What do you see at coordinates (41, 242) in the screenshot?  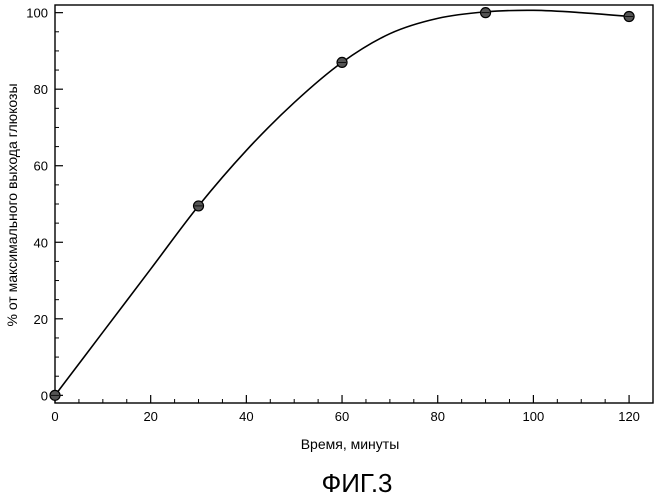 I see `y-tick-label: 40` at bounding box center [41, 242].